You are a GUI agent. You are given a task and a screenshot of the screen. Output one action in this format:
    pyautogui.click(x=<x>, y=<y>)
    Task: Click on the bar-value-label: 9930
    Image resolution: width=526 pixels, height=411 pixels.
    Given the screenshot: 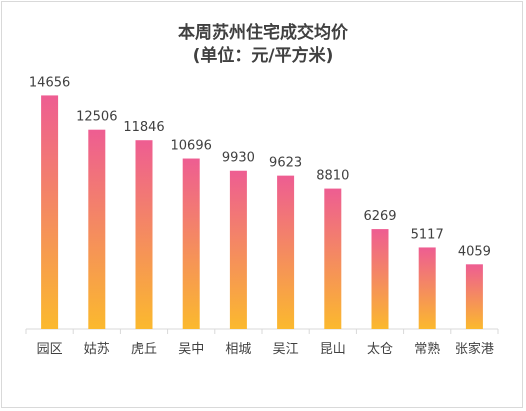 What is the action you would take?
    pyautogui.click(x=238, y=158)
    